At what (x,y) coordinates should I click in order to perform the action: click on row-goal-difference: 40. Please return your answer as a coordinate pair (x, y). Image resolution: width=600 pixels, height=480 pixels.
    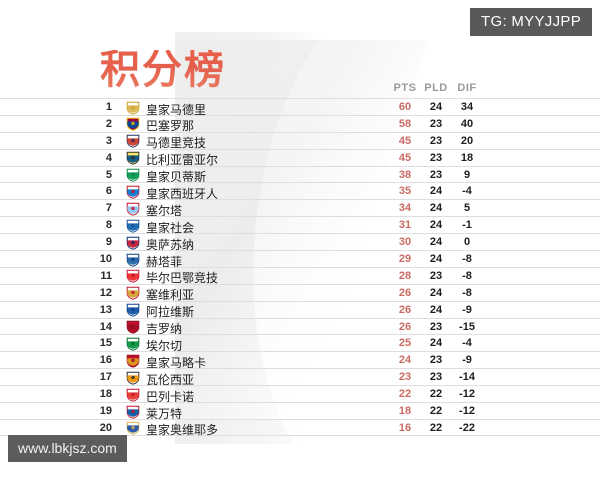
    Looking at the image, I should click on (467, 123).